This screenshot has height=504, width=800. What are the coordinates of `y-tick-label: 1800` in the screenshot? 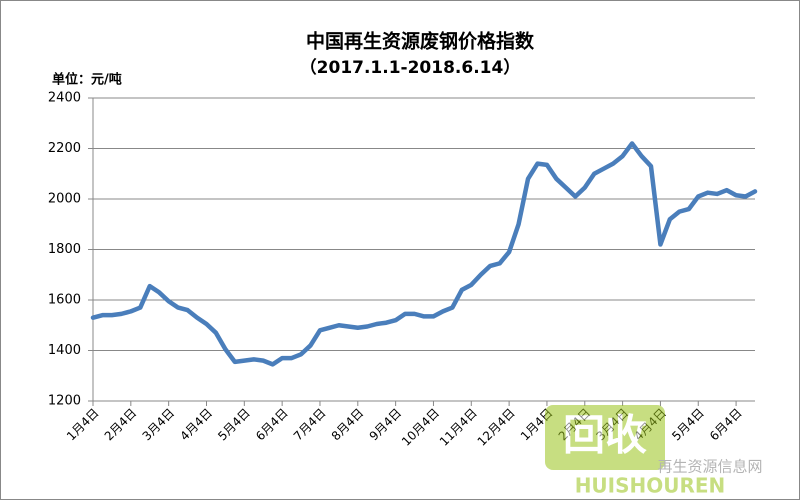 It's located at (64, 249).